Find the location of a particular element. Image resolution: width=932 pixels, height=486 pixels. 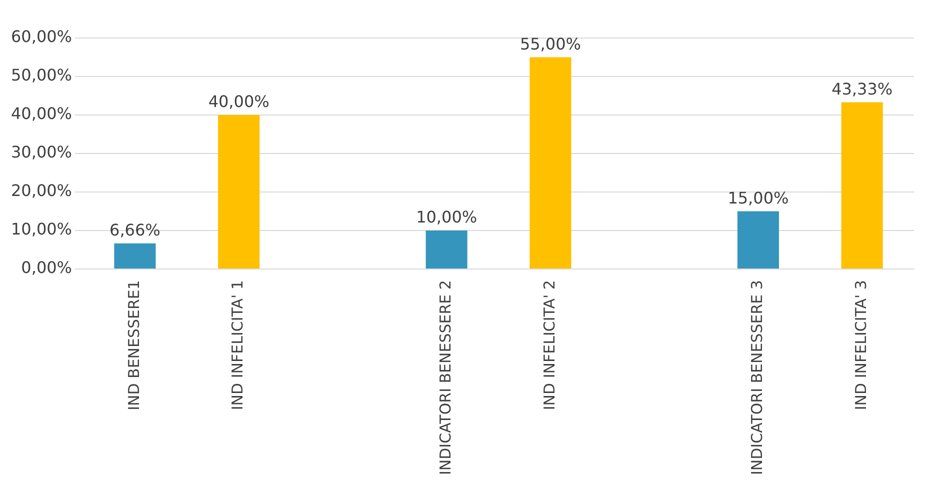

x-tick-label: IND INFELICITA' 2 is located at coordinates (549, 345).